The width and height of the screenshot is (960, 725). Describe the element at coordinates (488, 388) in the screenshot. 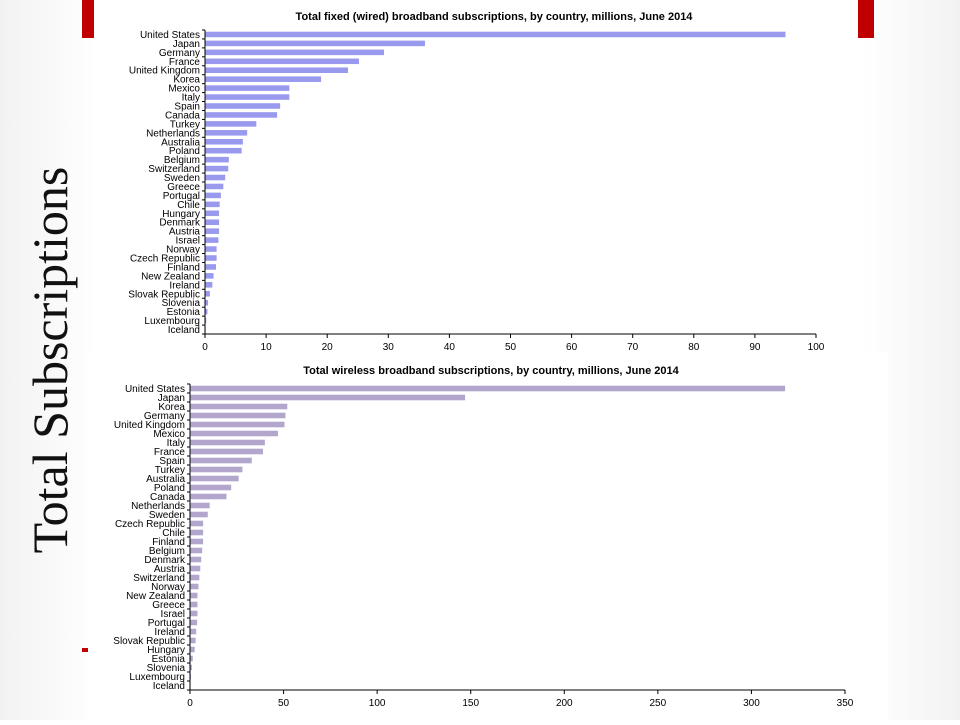

I see `wireless-bar-united-states` at that location.